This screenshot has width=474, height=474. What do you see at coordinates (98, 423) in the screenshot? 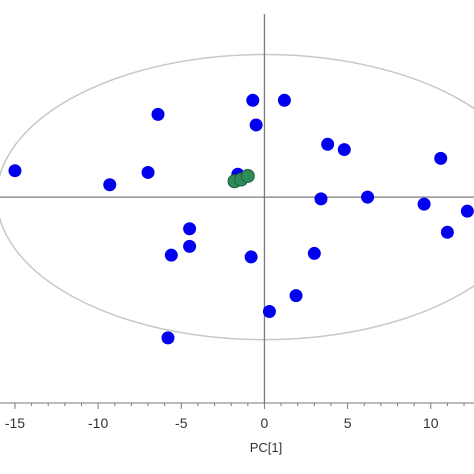
I see `x-tick-label: -10` at bounding box center [98, 423].